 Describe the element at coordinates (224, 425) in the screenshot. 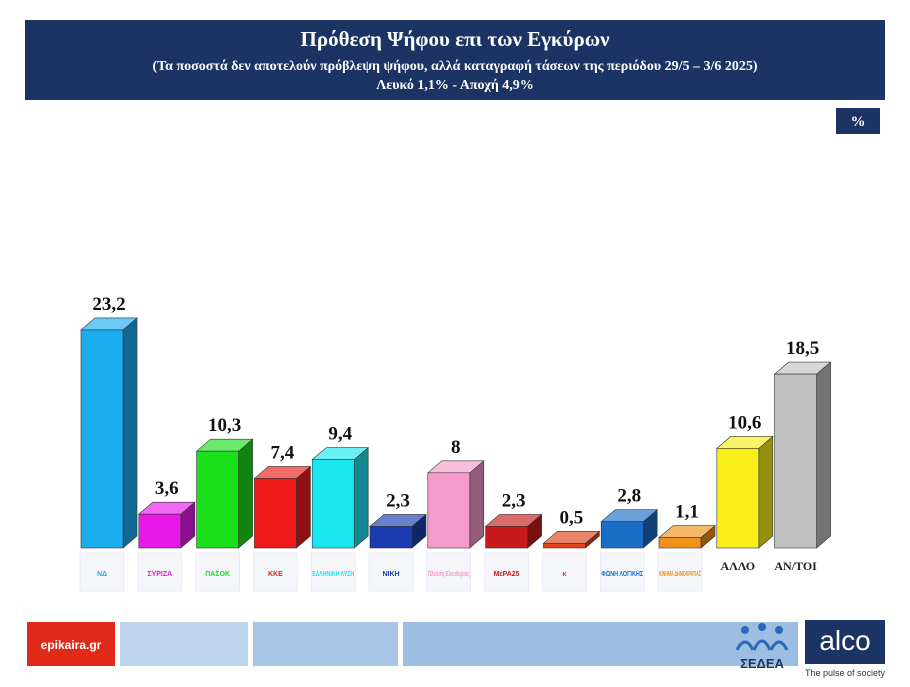

I see `value-label: 10,3` at that location.